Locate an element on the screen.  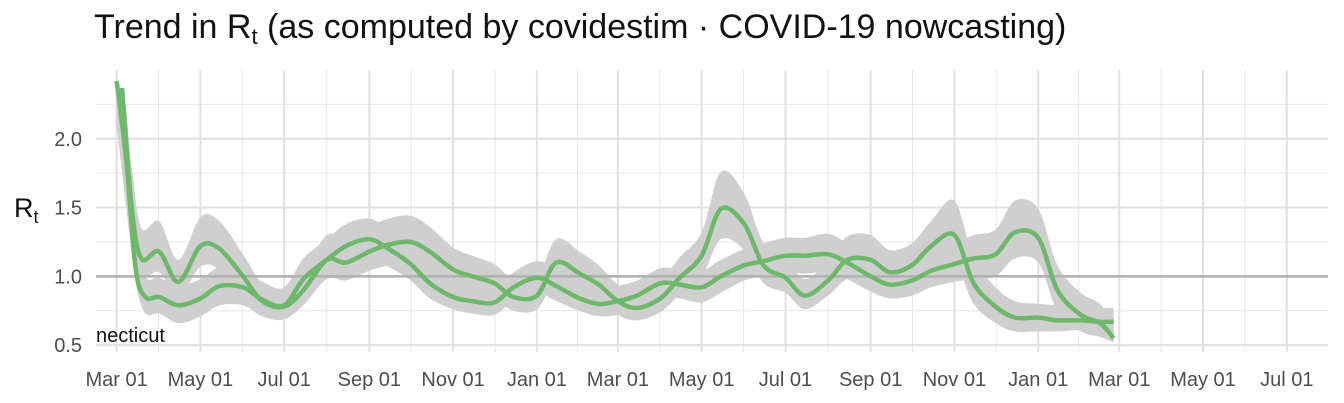
y-axis-label-subscript: t is located at coordinates (36, 217).